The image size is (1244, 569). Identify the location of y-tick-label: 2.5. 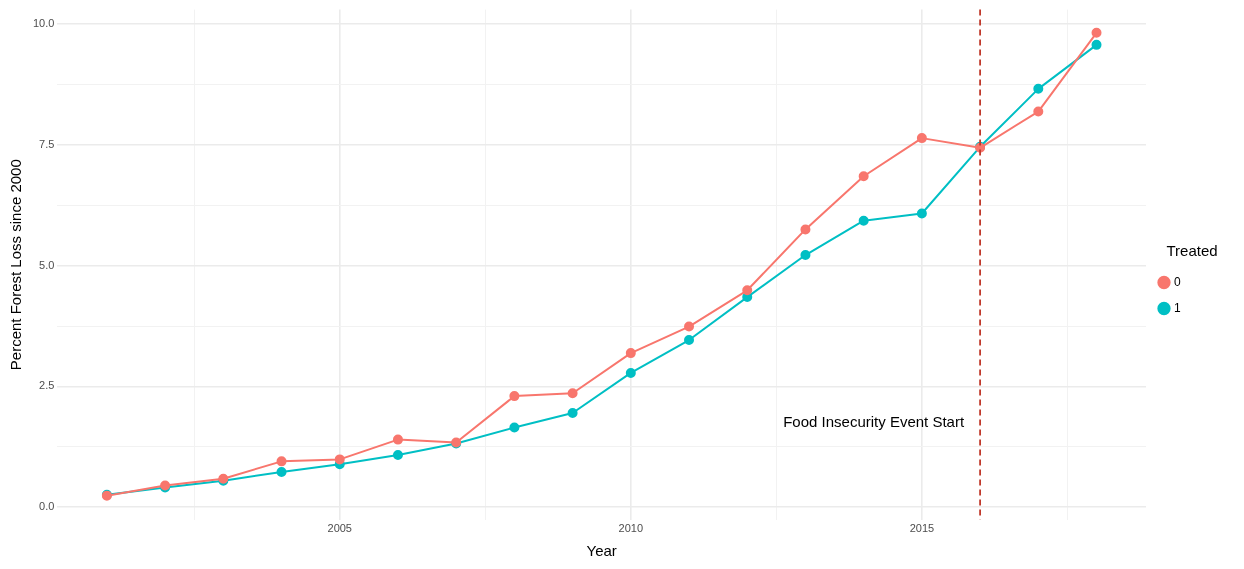
(47, 385).